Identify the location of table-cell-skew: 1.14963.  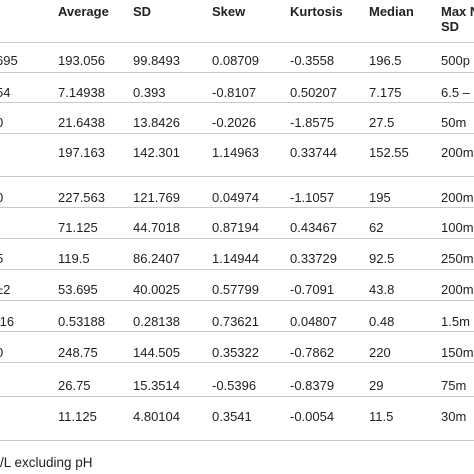
(235, 152).